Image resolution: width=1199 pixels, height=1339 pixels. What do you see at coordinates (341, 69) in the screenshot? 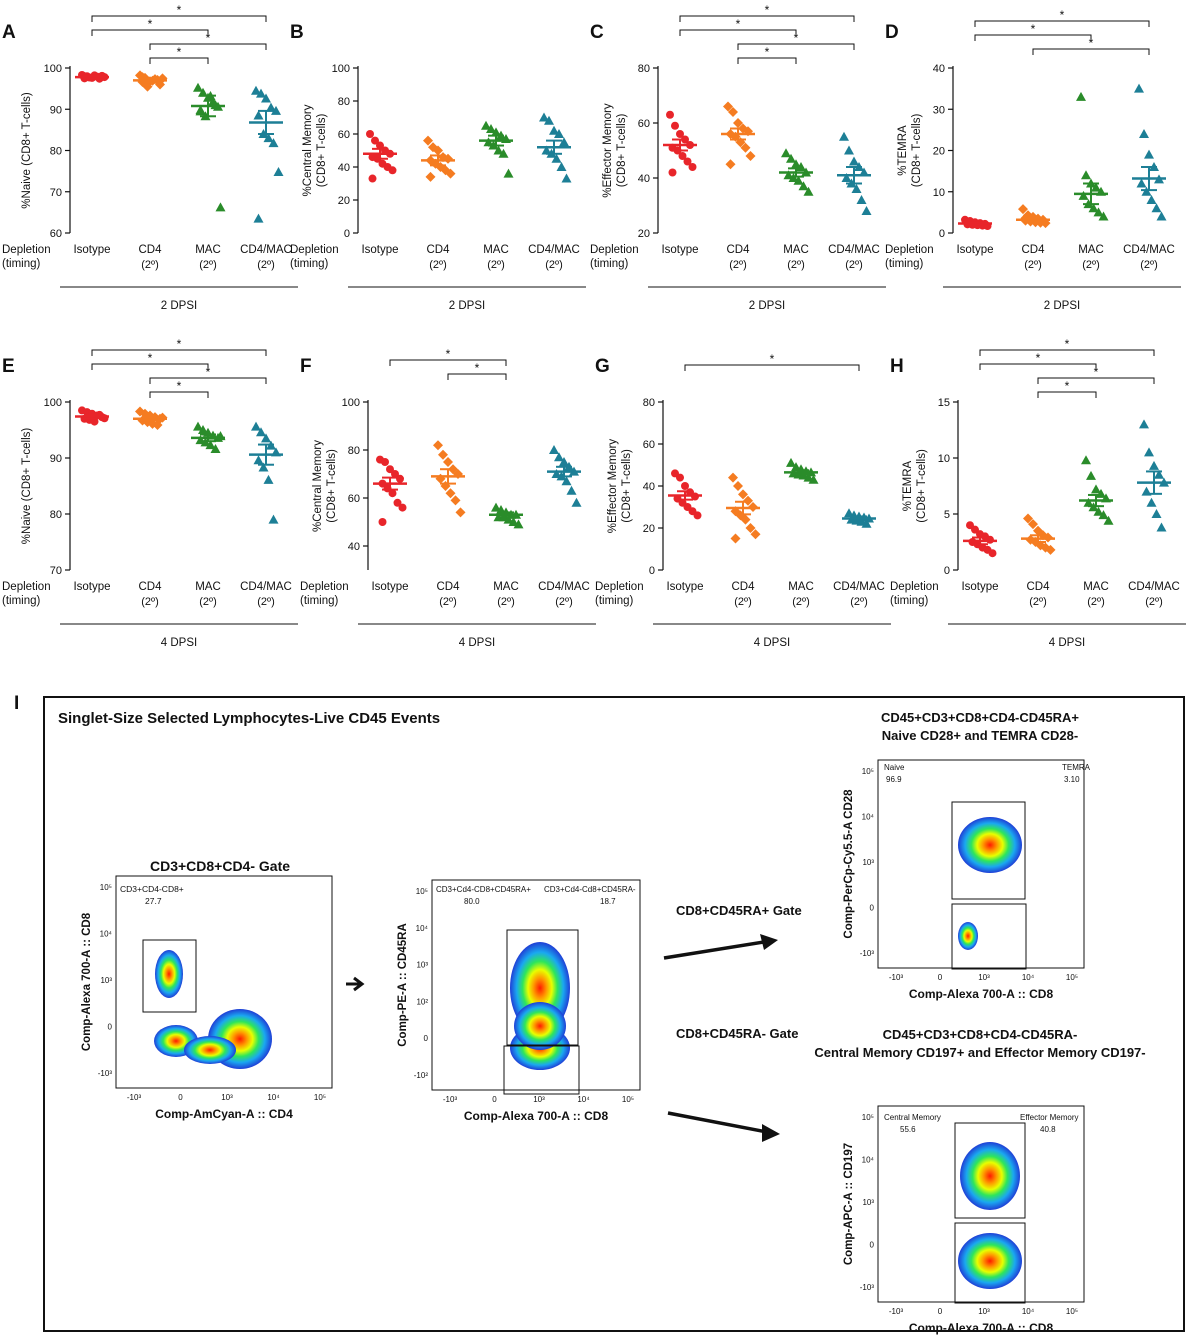
I see `y-tick-label: 100` at bounding box center [341, 69].